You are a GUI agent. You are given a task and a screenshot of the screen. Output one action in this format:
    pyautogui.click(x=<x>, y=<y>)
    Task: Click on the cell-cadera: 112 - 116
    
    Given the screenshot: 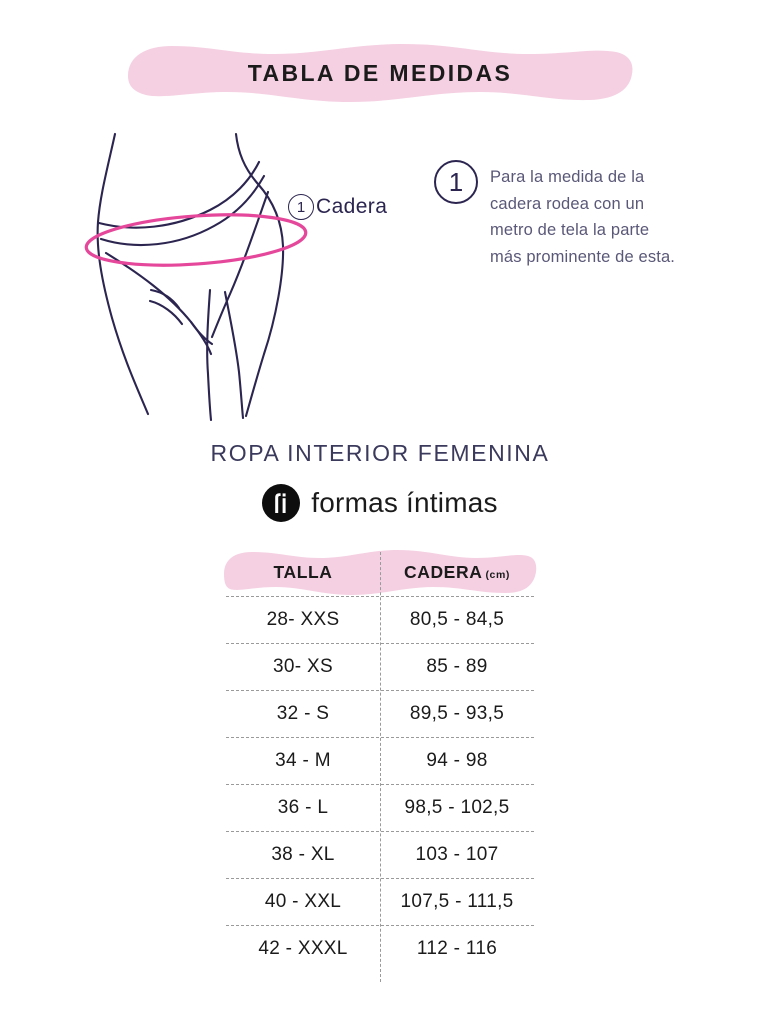 What is the action you would take?
    pyautogui.click(x=457, y=948)
    